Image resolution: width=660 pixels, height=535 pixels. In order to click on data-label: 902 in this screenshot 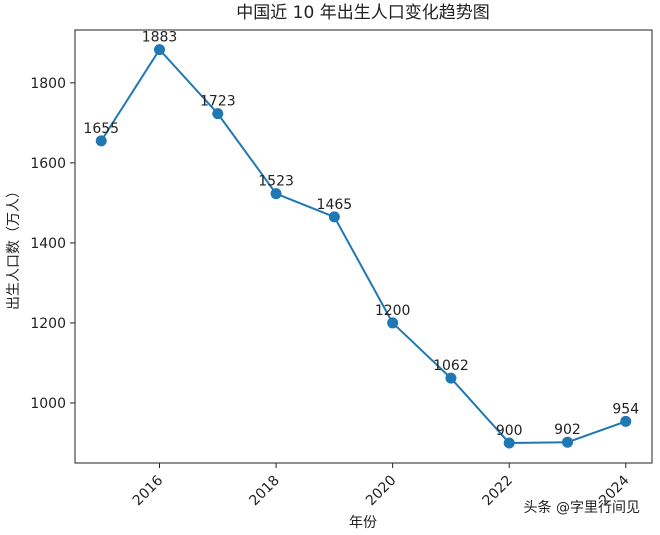, I will do `click(567, 430)`.